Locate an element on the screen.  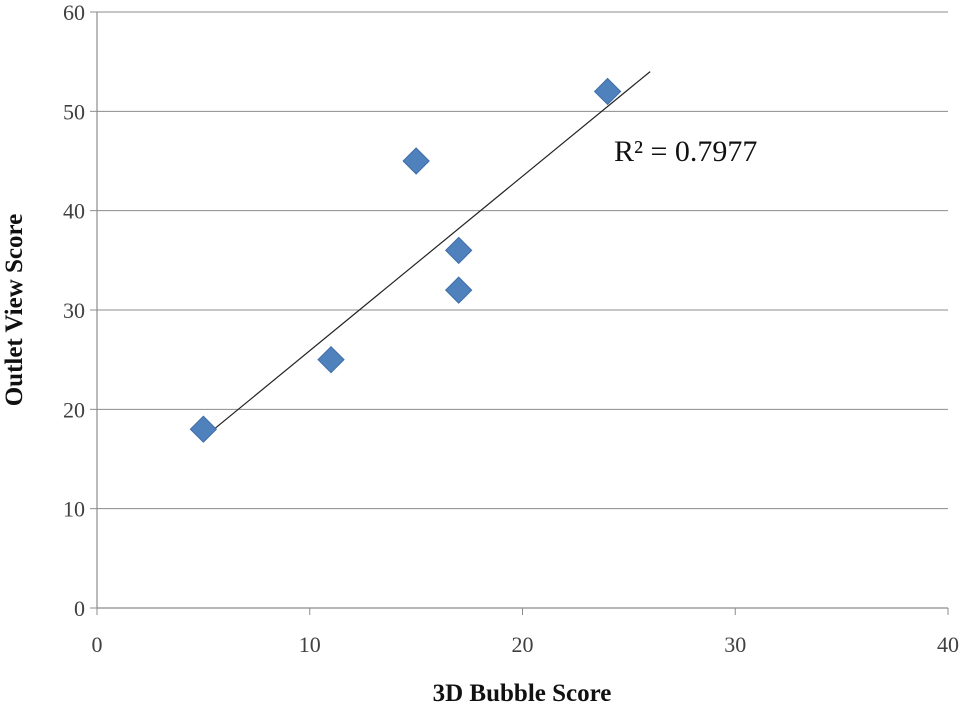
r-squared-annotation: R² = 0.7977 is located at coordinates (685, 151).